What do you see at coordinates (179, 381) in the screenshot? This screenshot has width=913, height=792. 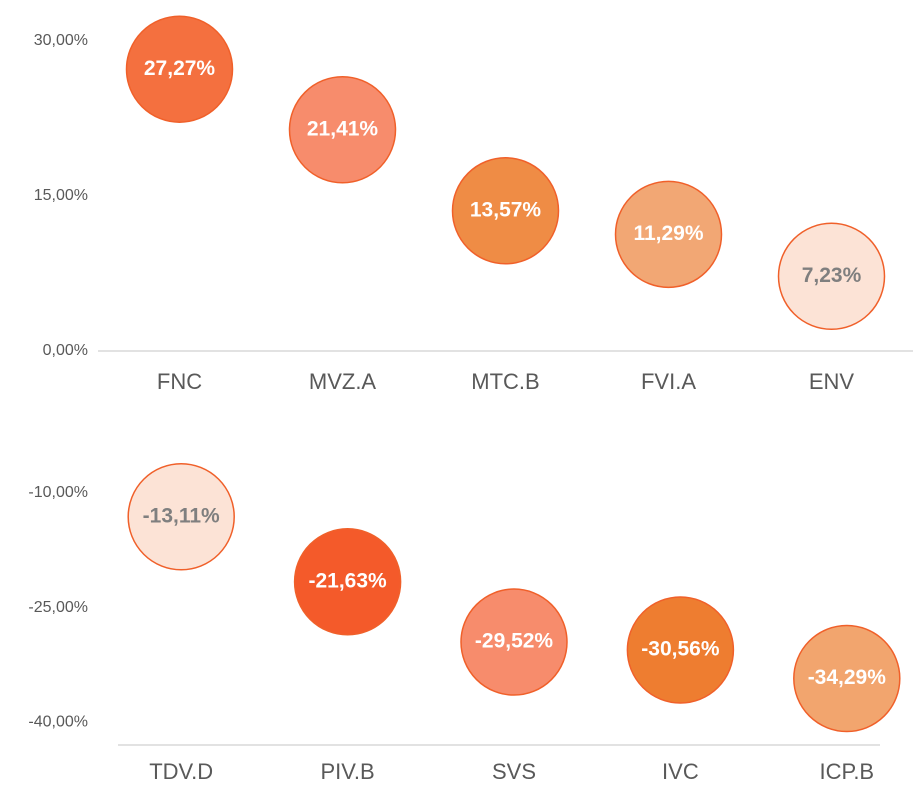 I see `x-tick-label: FNC` at bounding box center [179, 381].